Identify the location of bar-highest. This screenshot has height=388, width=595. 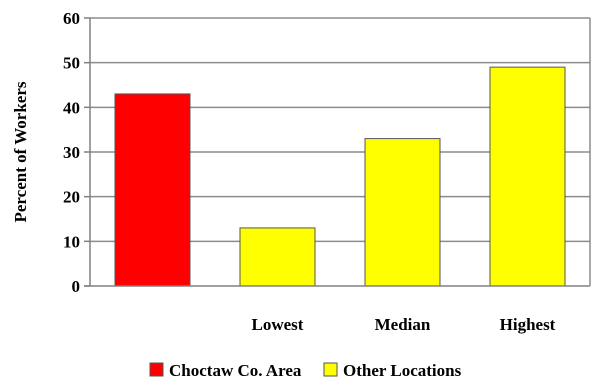
(527, 176).